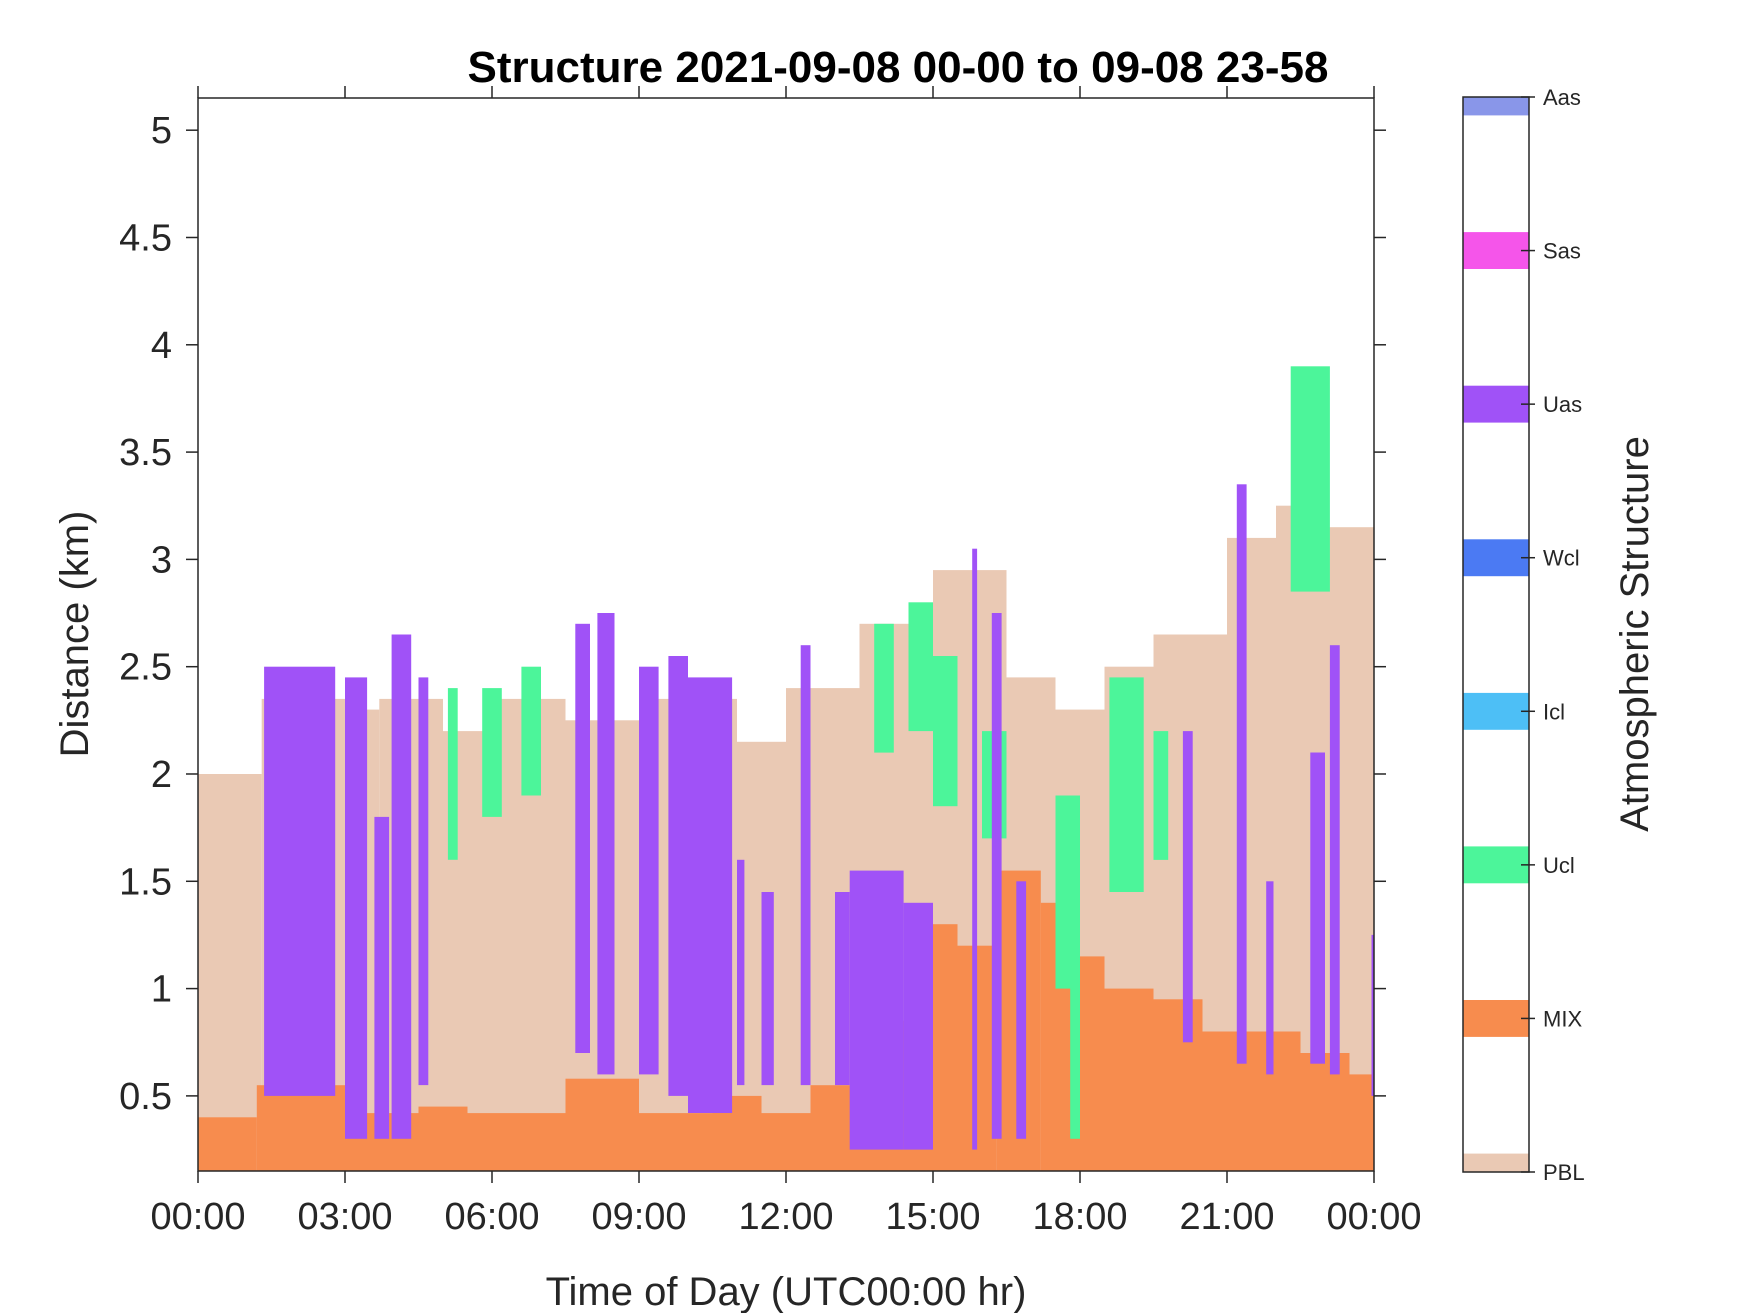  What do you see at coordinates (785, 1217) in the screenshot?
I see `x-tick-label-4: 12:00` at bounding box center [785, 1217].